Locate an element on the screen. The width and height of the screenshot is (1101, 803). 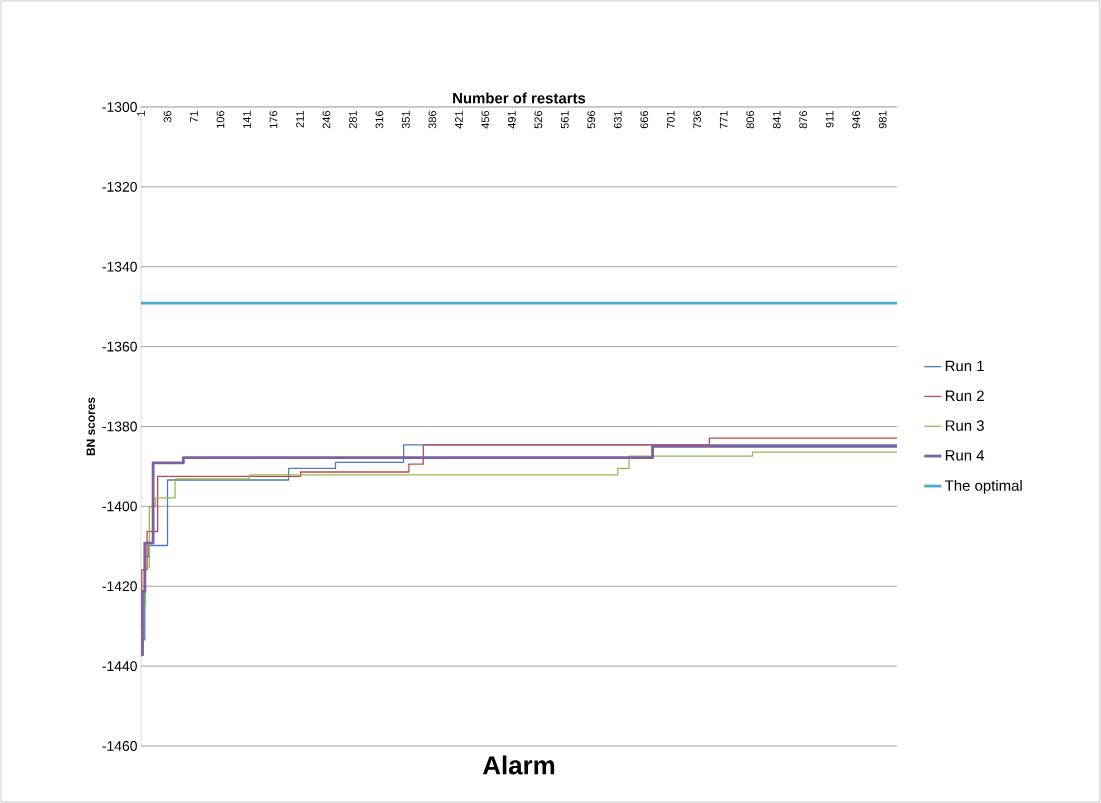
x-tick-label: 981 is located at coordinates (882, 120).